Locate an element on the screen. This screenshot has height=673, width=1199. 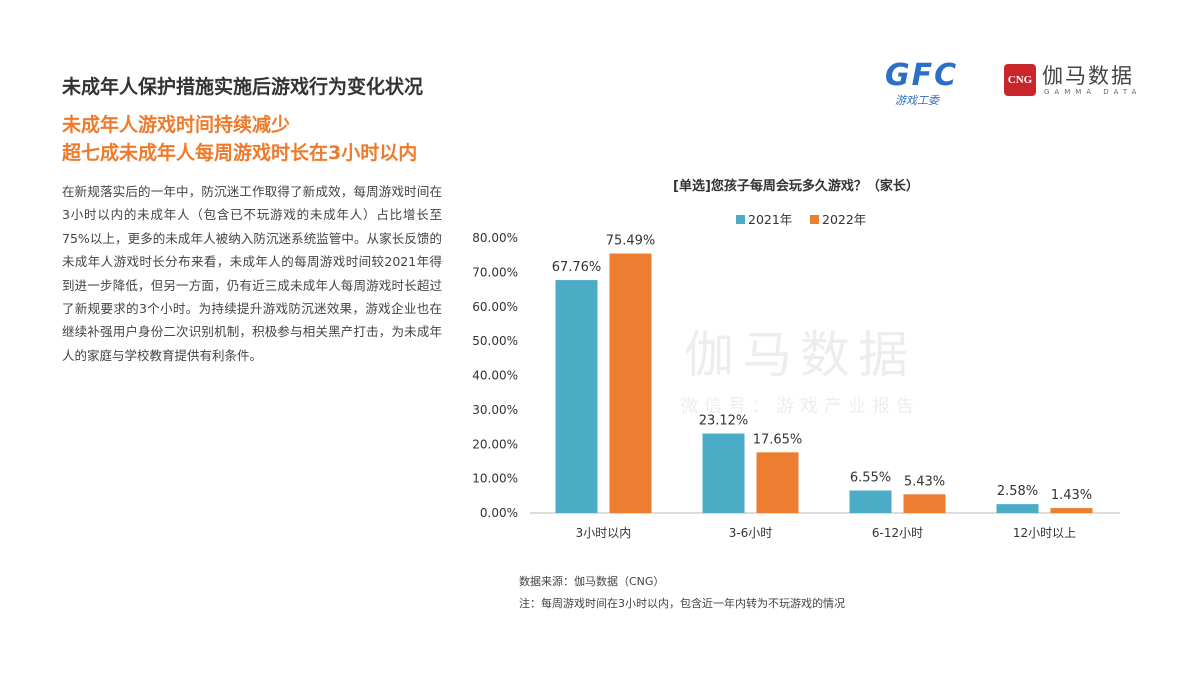
cng-logo-en: GAMMA DATA is located at coordinates (1093, 92).